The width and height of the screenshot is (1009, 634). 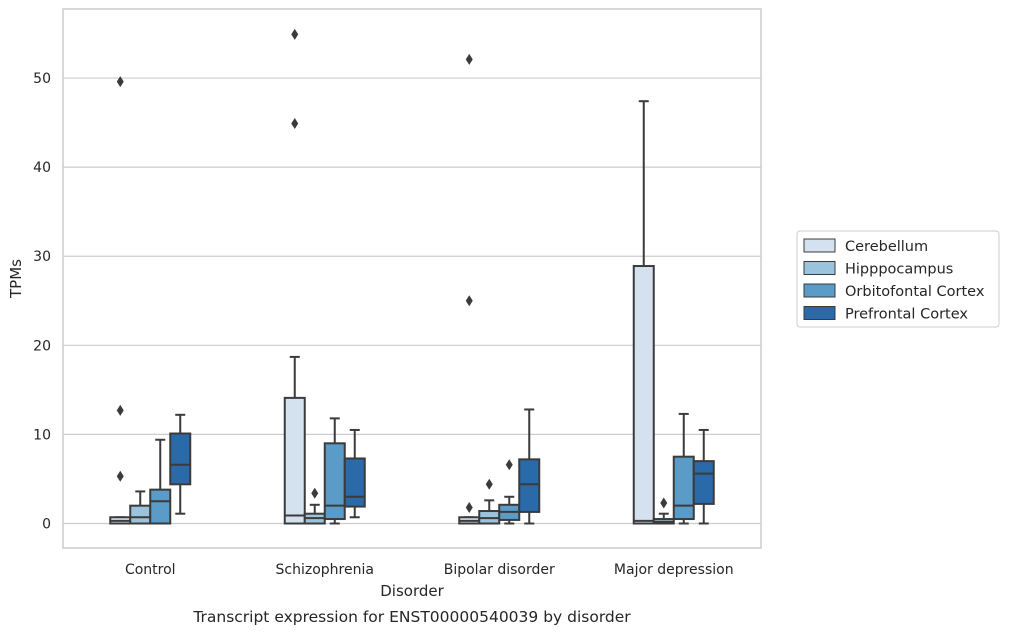 What do you see at coordinates (42, 168) in the screenshot?
I see `y-tick-label: 40` at bounding box center [42, 168].